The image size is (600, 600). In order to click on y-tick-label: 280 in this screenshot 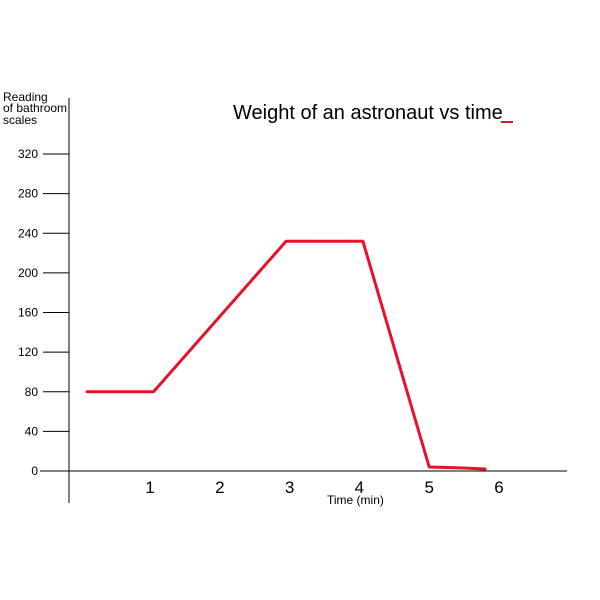, I will do `click(28, 194)`.